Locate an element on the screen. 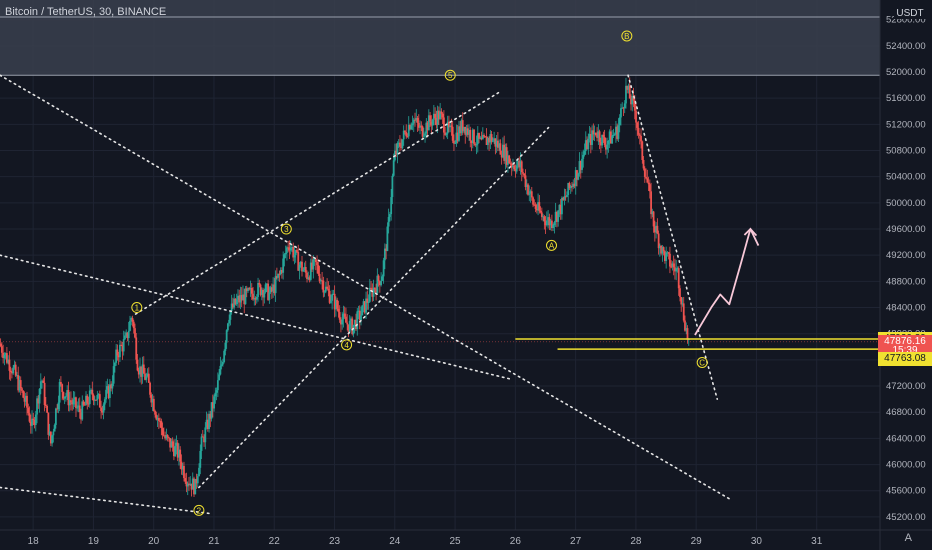  auto-scale-button: A is located at coordinates (908, 538).